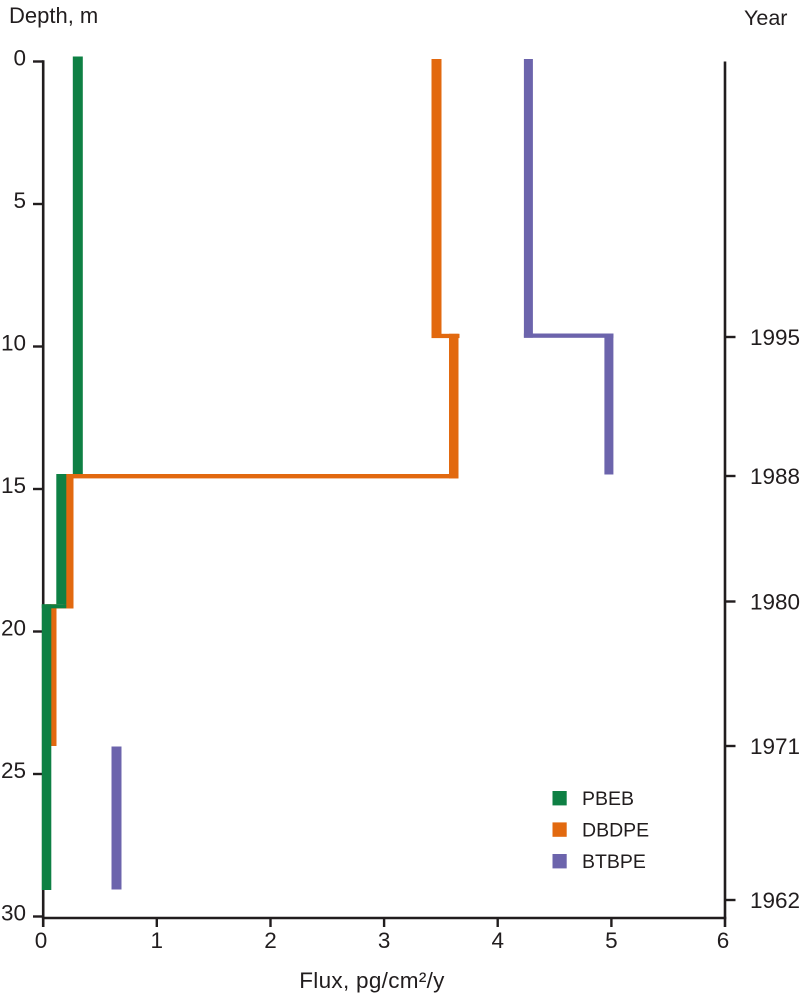  I want to click on svg-text: 30, so click(13, 913).